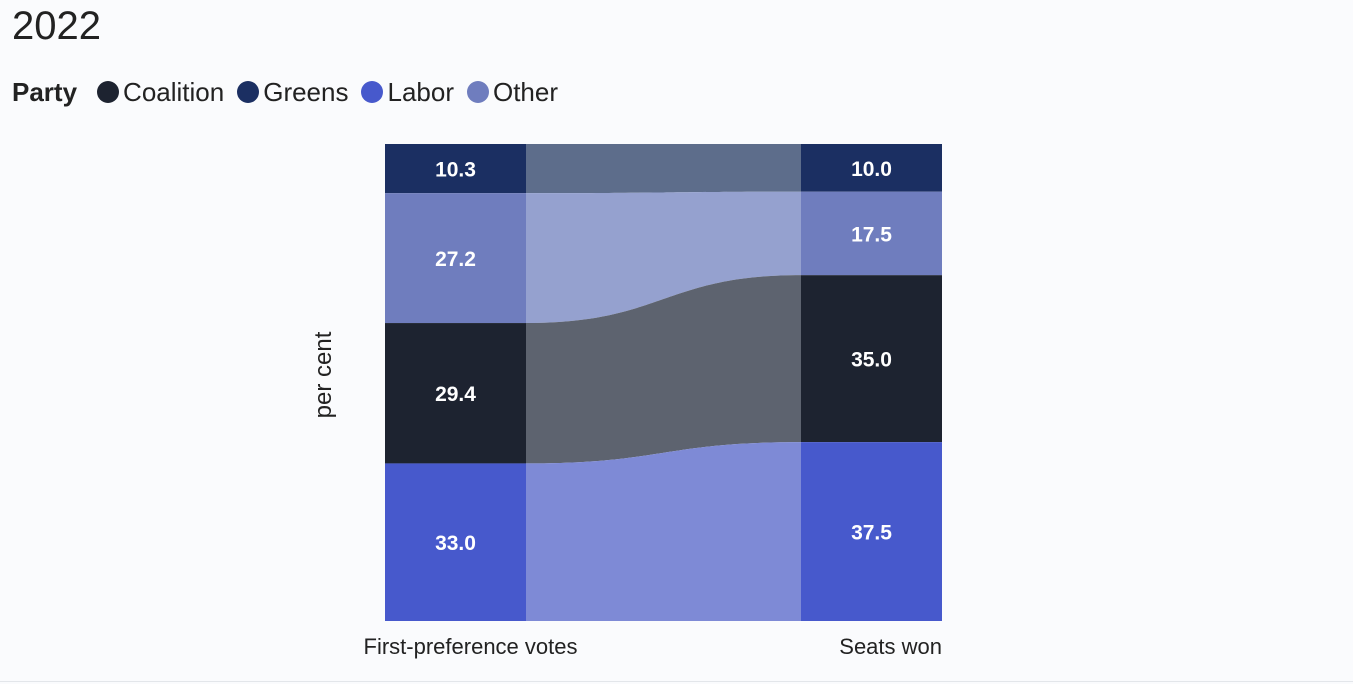 The image size is (1353, 684). I want to click on seats-value-labor: 37.5, so click(871, 533).